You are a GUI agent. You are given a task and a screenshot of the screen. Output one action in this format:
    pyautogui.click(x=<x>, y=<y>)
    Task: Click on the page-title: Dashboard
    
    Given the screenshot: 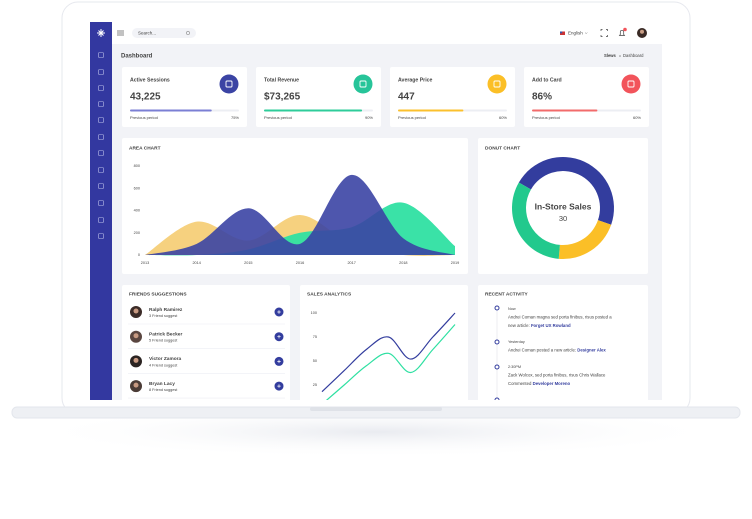 What is the action you would take?
    pyautogui.click(x=137, y=57)
    